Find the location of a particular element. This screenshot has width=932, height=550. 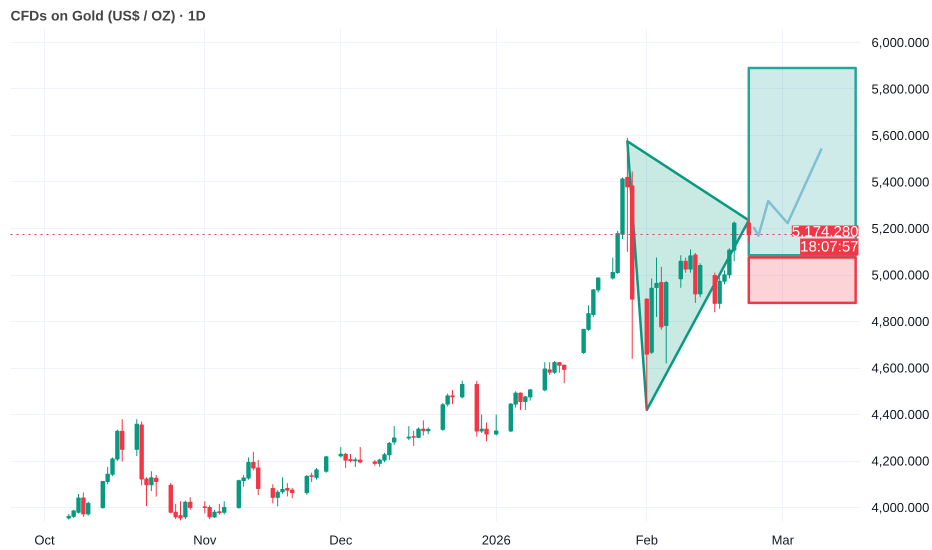

x-tick-label: 2026 is located at coordinates (496, 540).